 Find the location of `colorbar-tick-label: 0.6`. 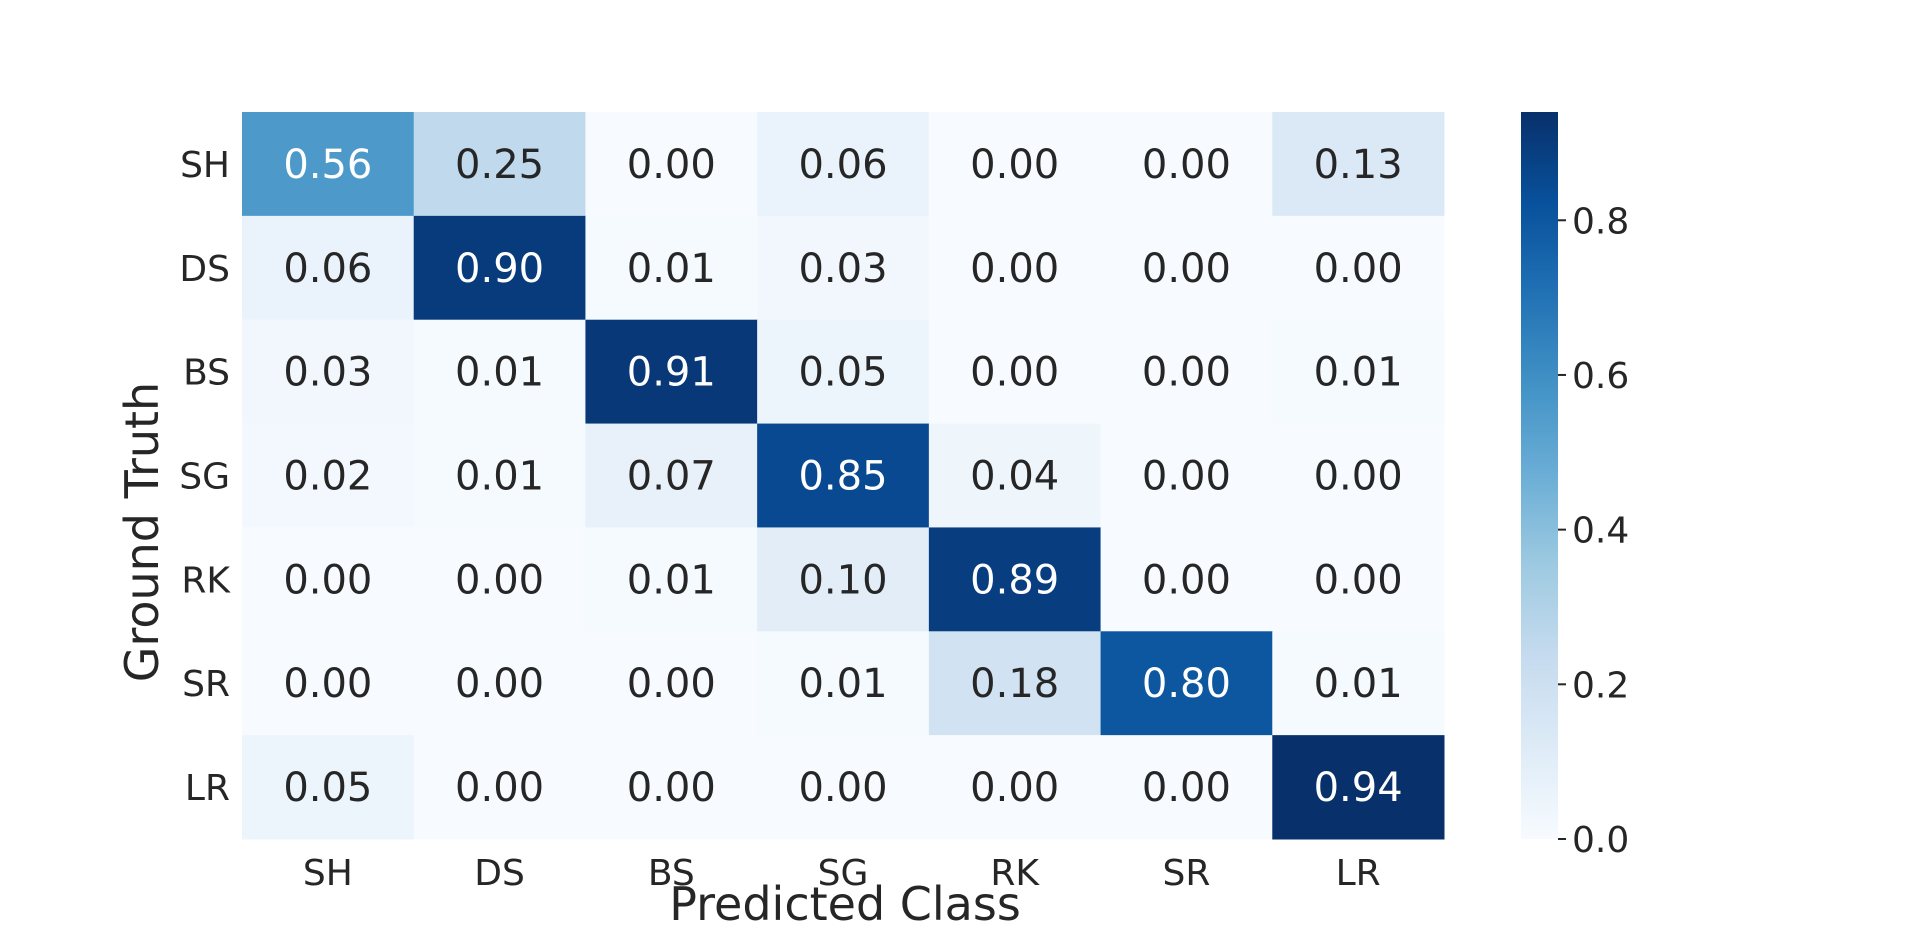

colorbar-tick-label: 0.6 is located at coordinates (1600, 376).